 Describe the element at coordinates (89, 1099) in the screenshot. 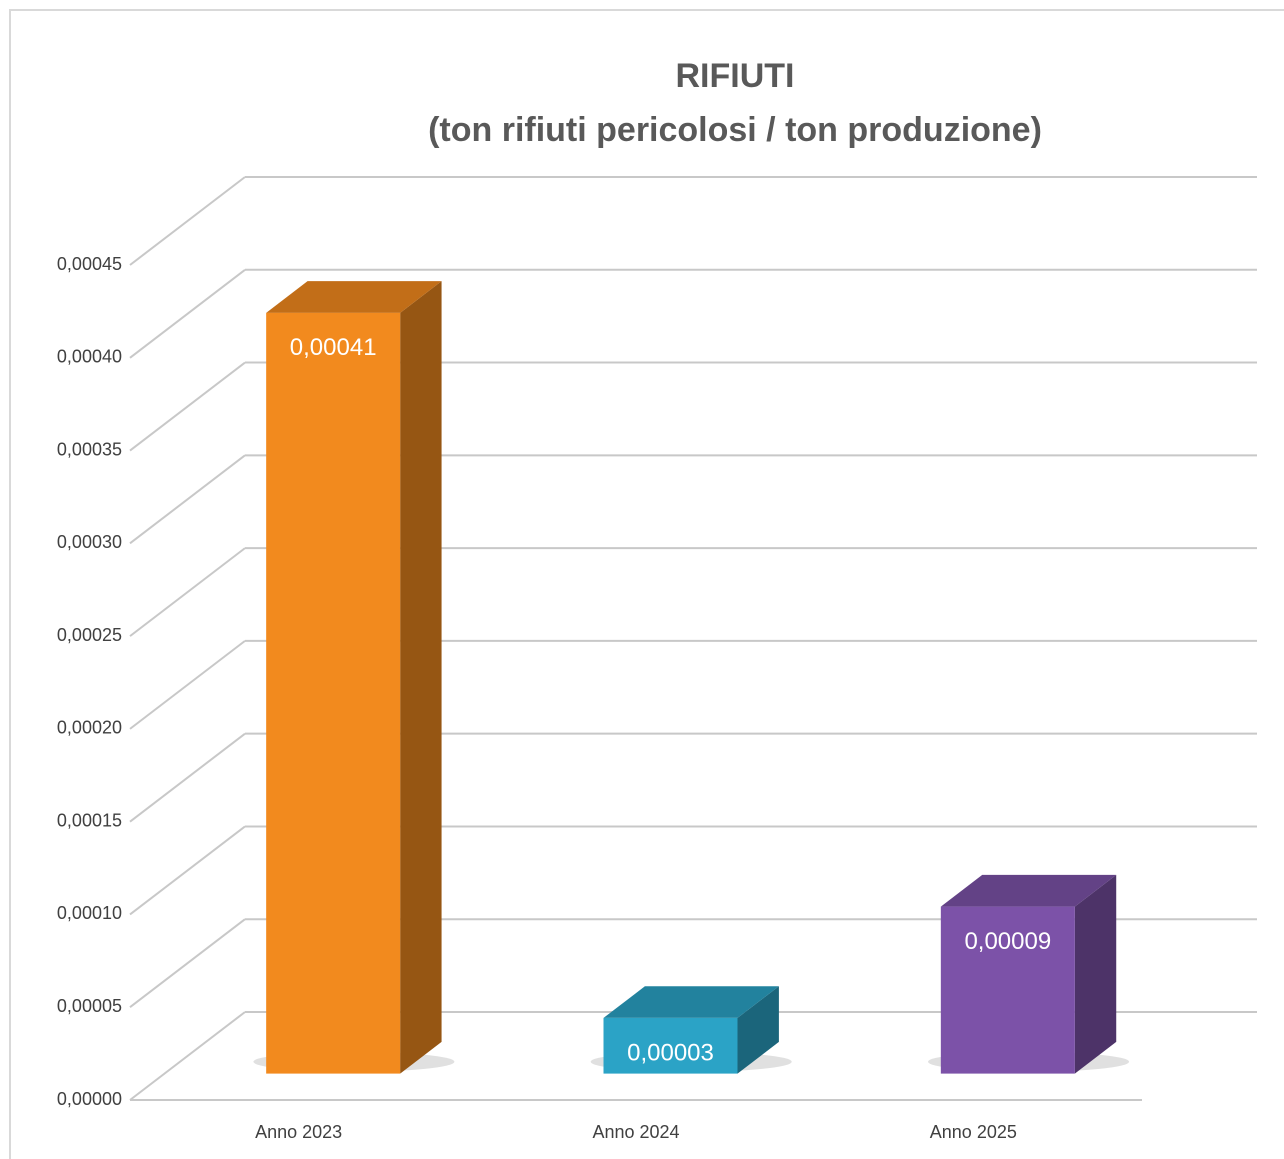

I see `y-tick-label: 0,00000` at that location.